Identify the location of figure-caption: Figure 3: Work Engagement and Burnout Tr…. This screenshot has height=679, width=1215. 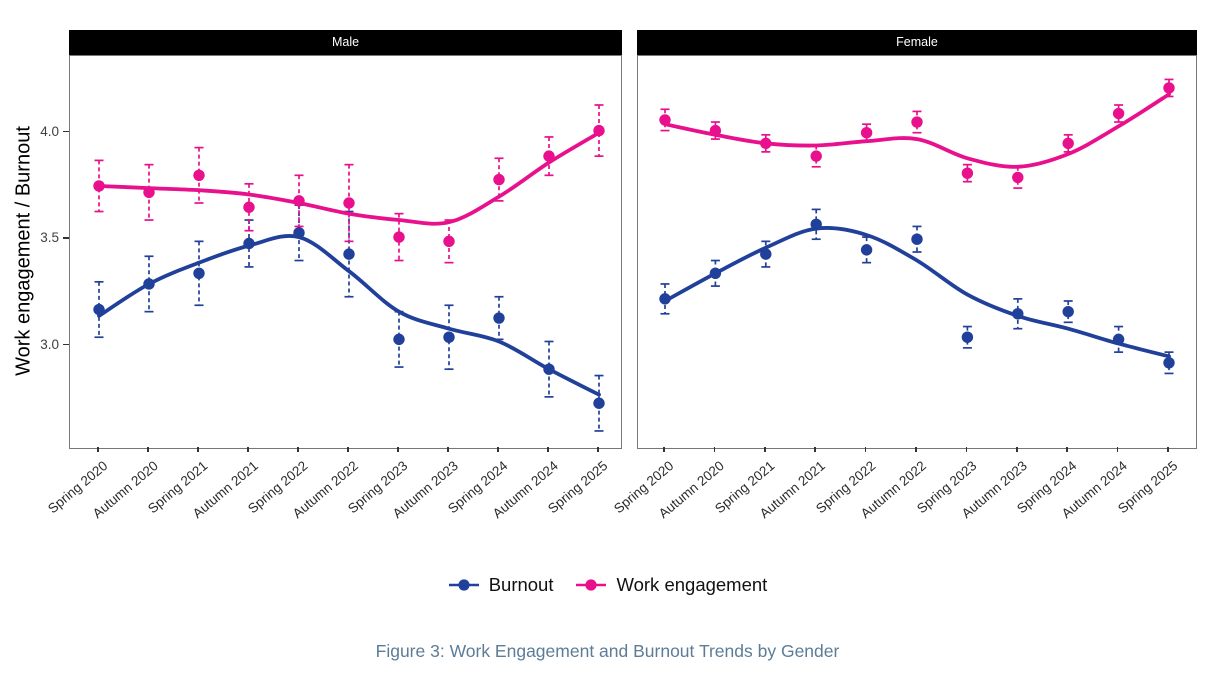
(607, 651).